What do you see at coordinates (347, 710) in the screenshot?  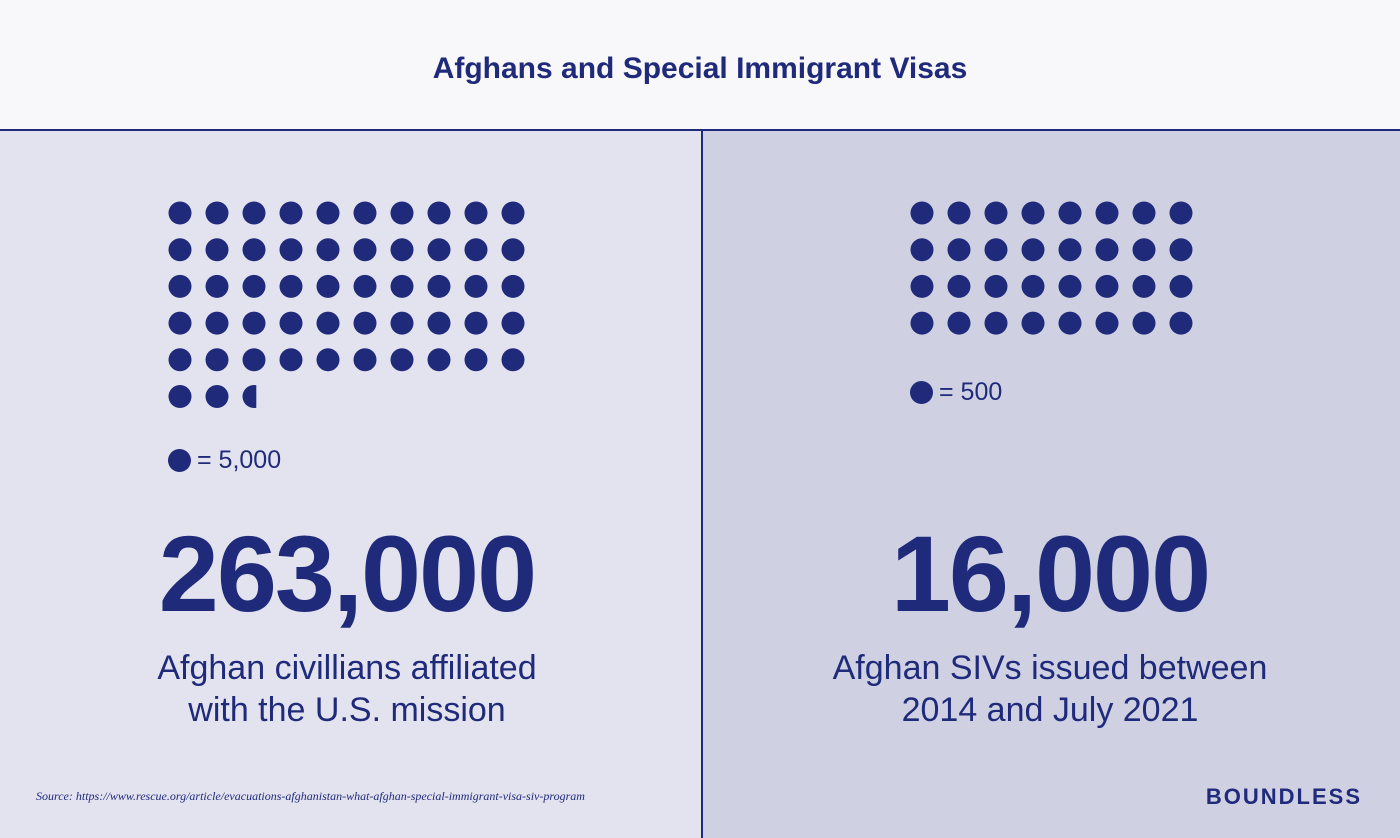 I see `caption-left-line2: with the U.S. mission` at bounding box center [347, 710].